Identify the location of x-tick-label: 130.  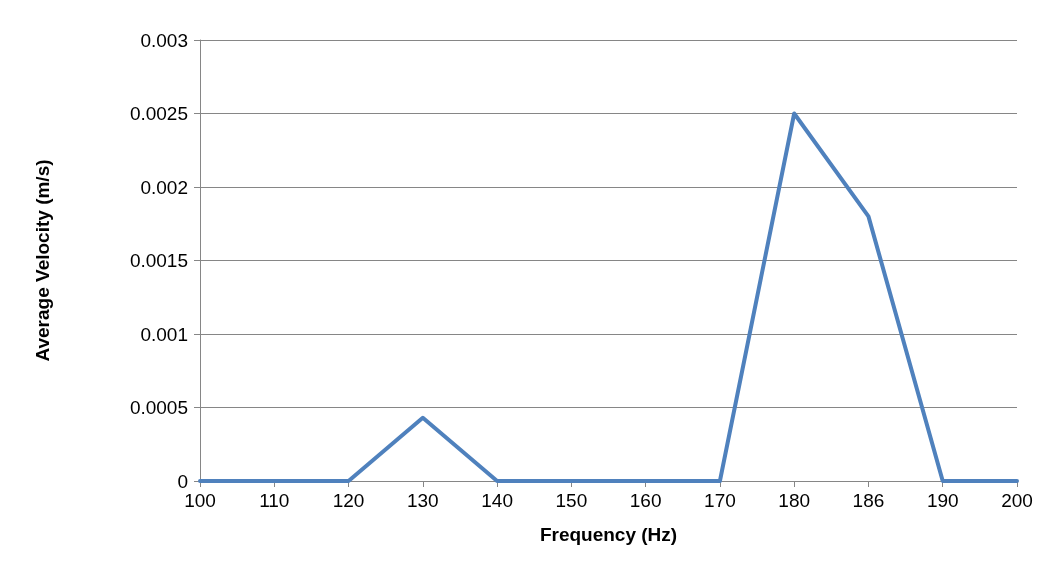
(422, 500).